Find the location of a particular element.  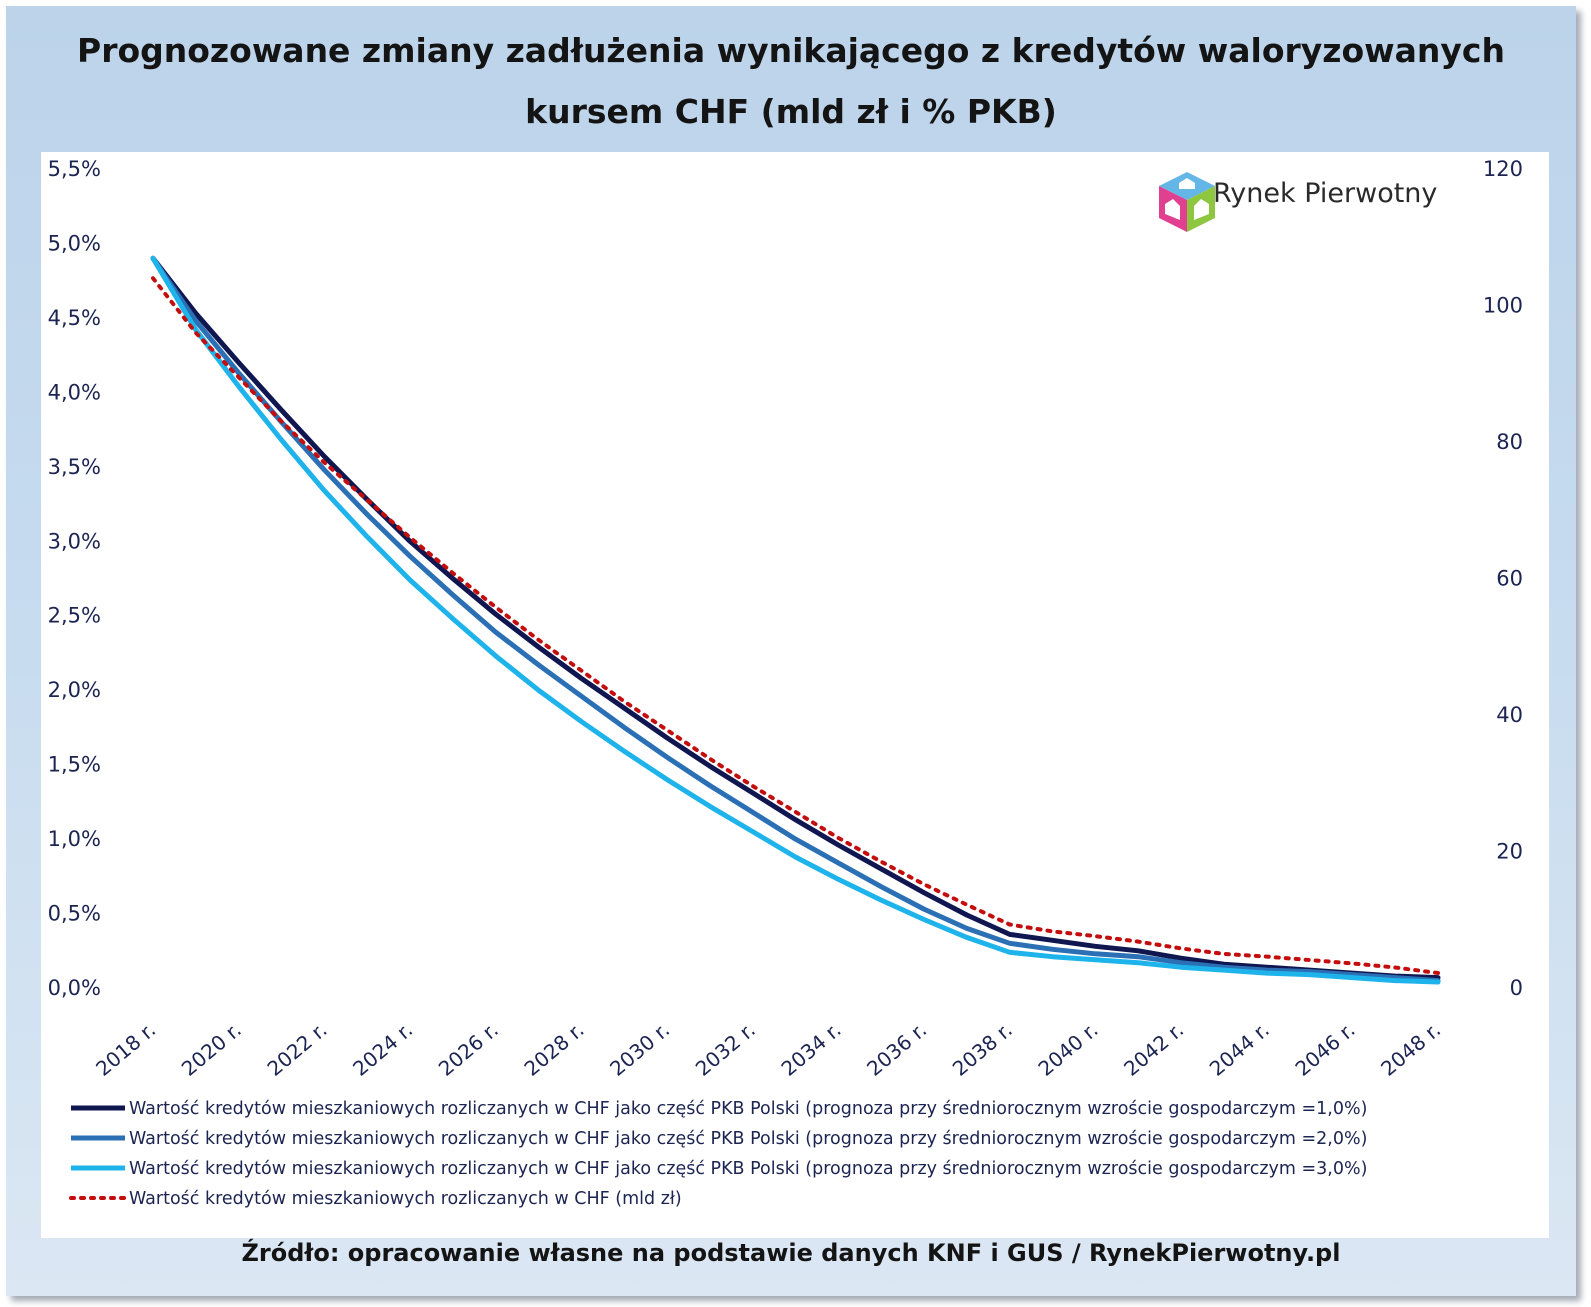

y-left-tick-label: 5,5% is located at coordinates (74, 169).